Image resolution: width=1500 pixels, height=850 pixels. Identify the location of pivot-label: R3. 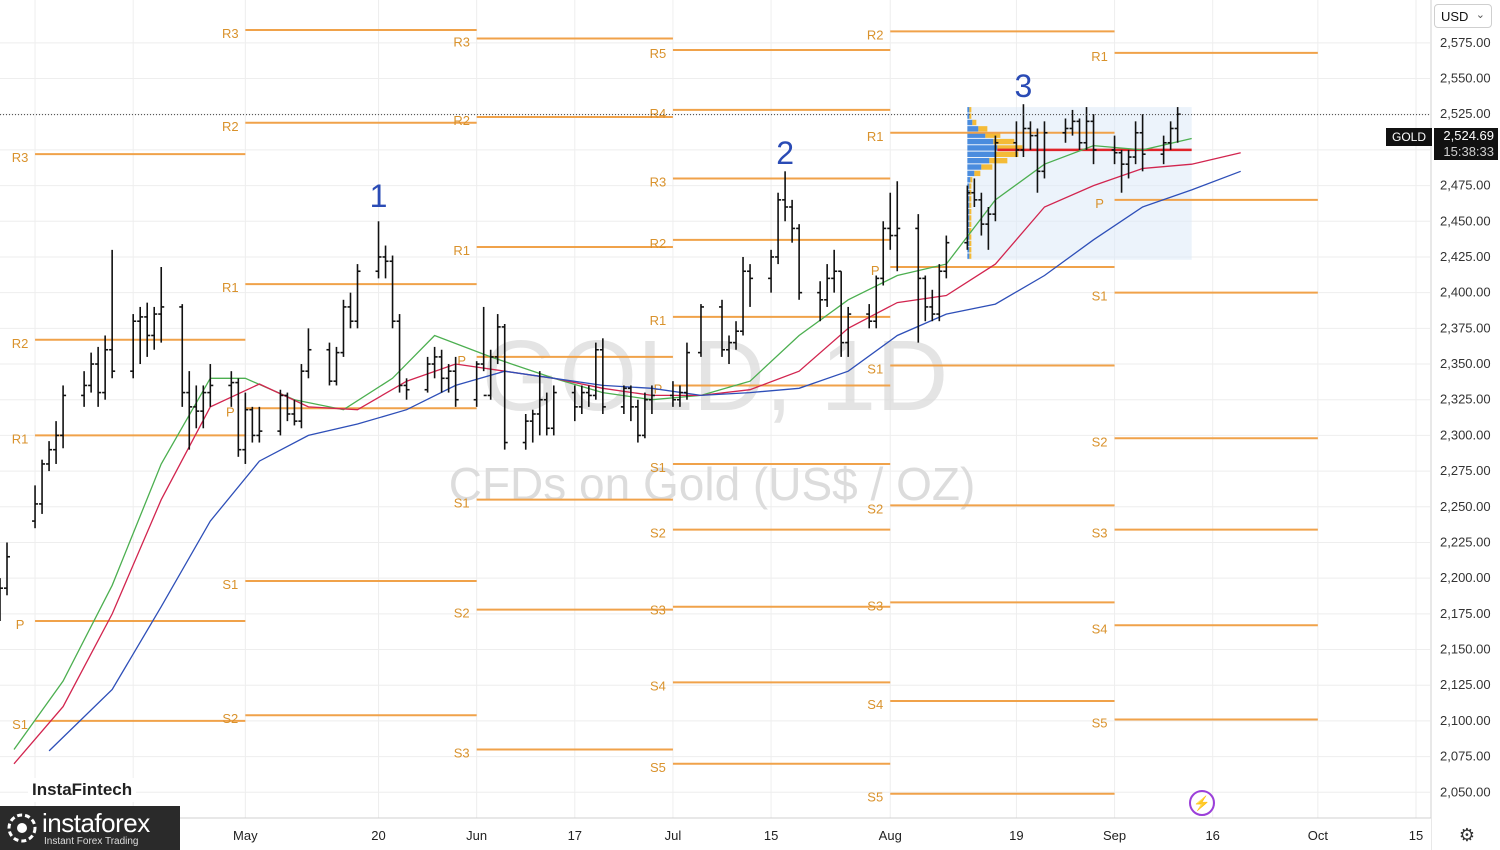
(658, 181).